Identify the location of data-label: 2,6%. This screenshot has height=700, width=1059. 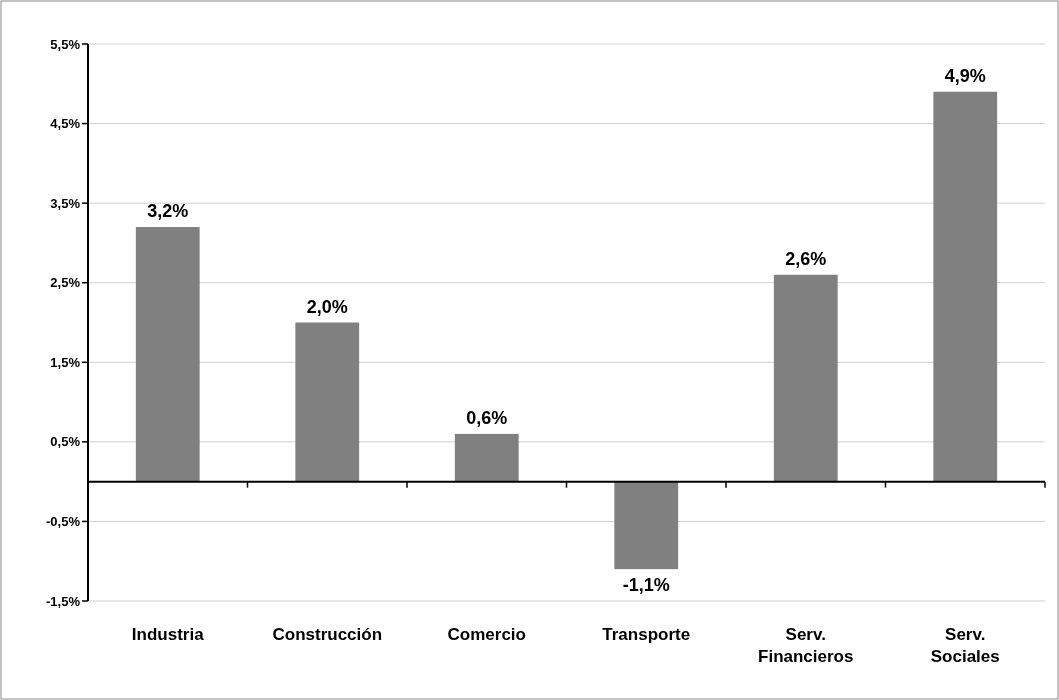
(806, 258).